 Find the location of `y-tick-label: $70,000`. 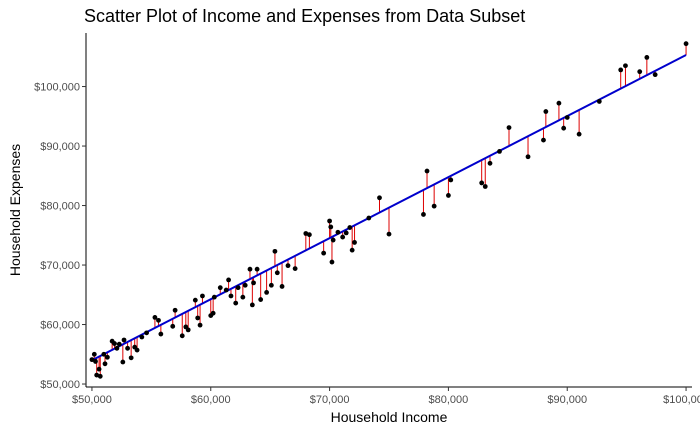

y-tick-label: $70,000 is located at coordinates (60, 266).